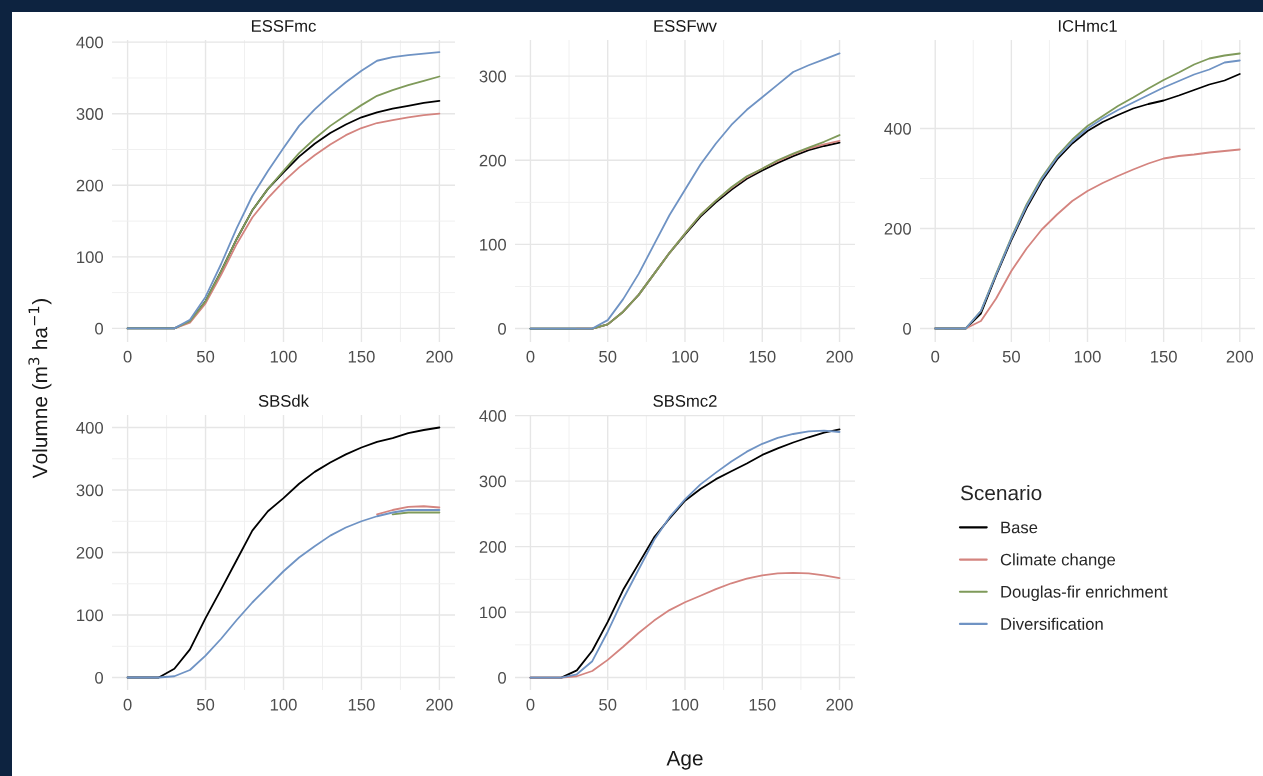 This screenshot has height=776, width=1263. What do you see at coordinates (1019, 527) in the screenshot?
I see `legend-label: Base` at bounding box center [1019, 527].